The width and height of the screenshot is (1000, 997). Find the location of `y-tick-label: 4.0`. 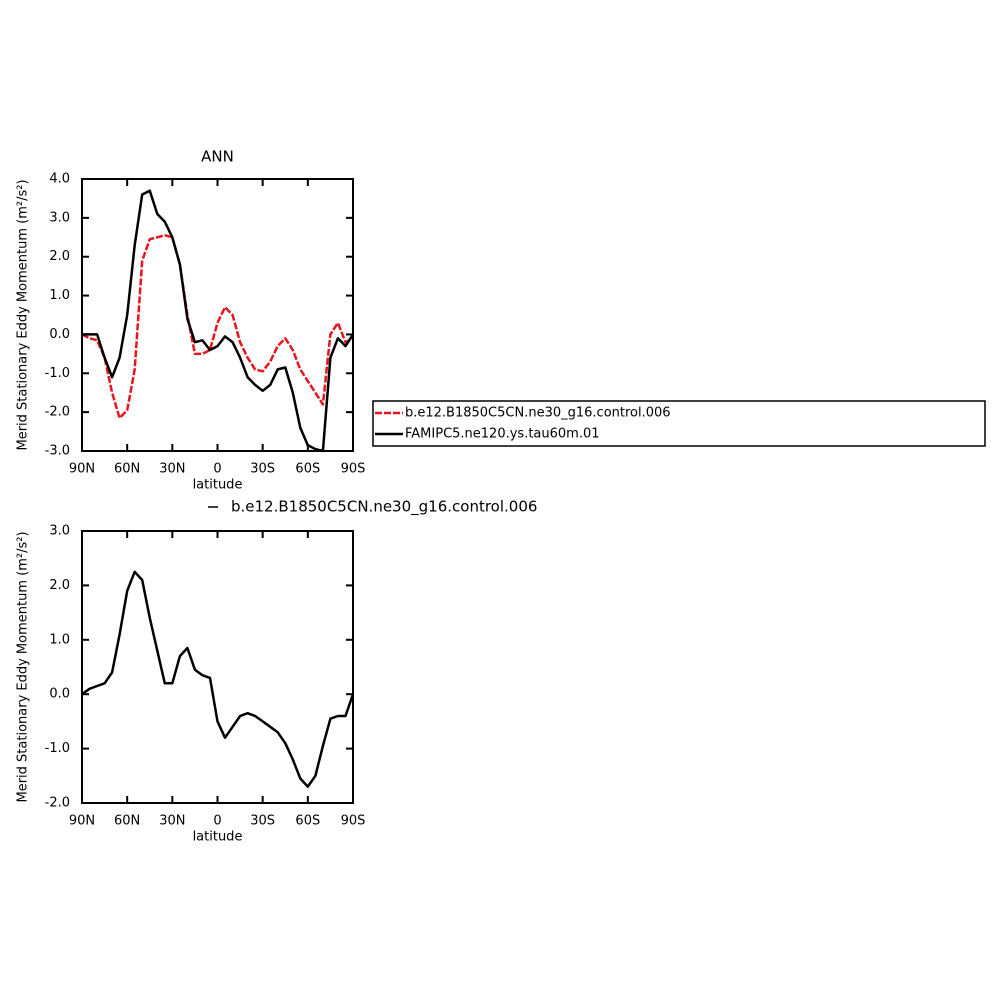

y-tick-label: 4.0 is located at coordinates (59, 179).